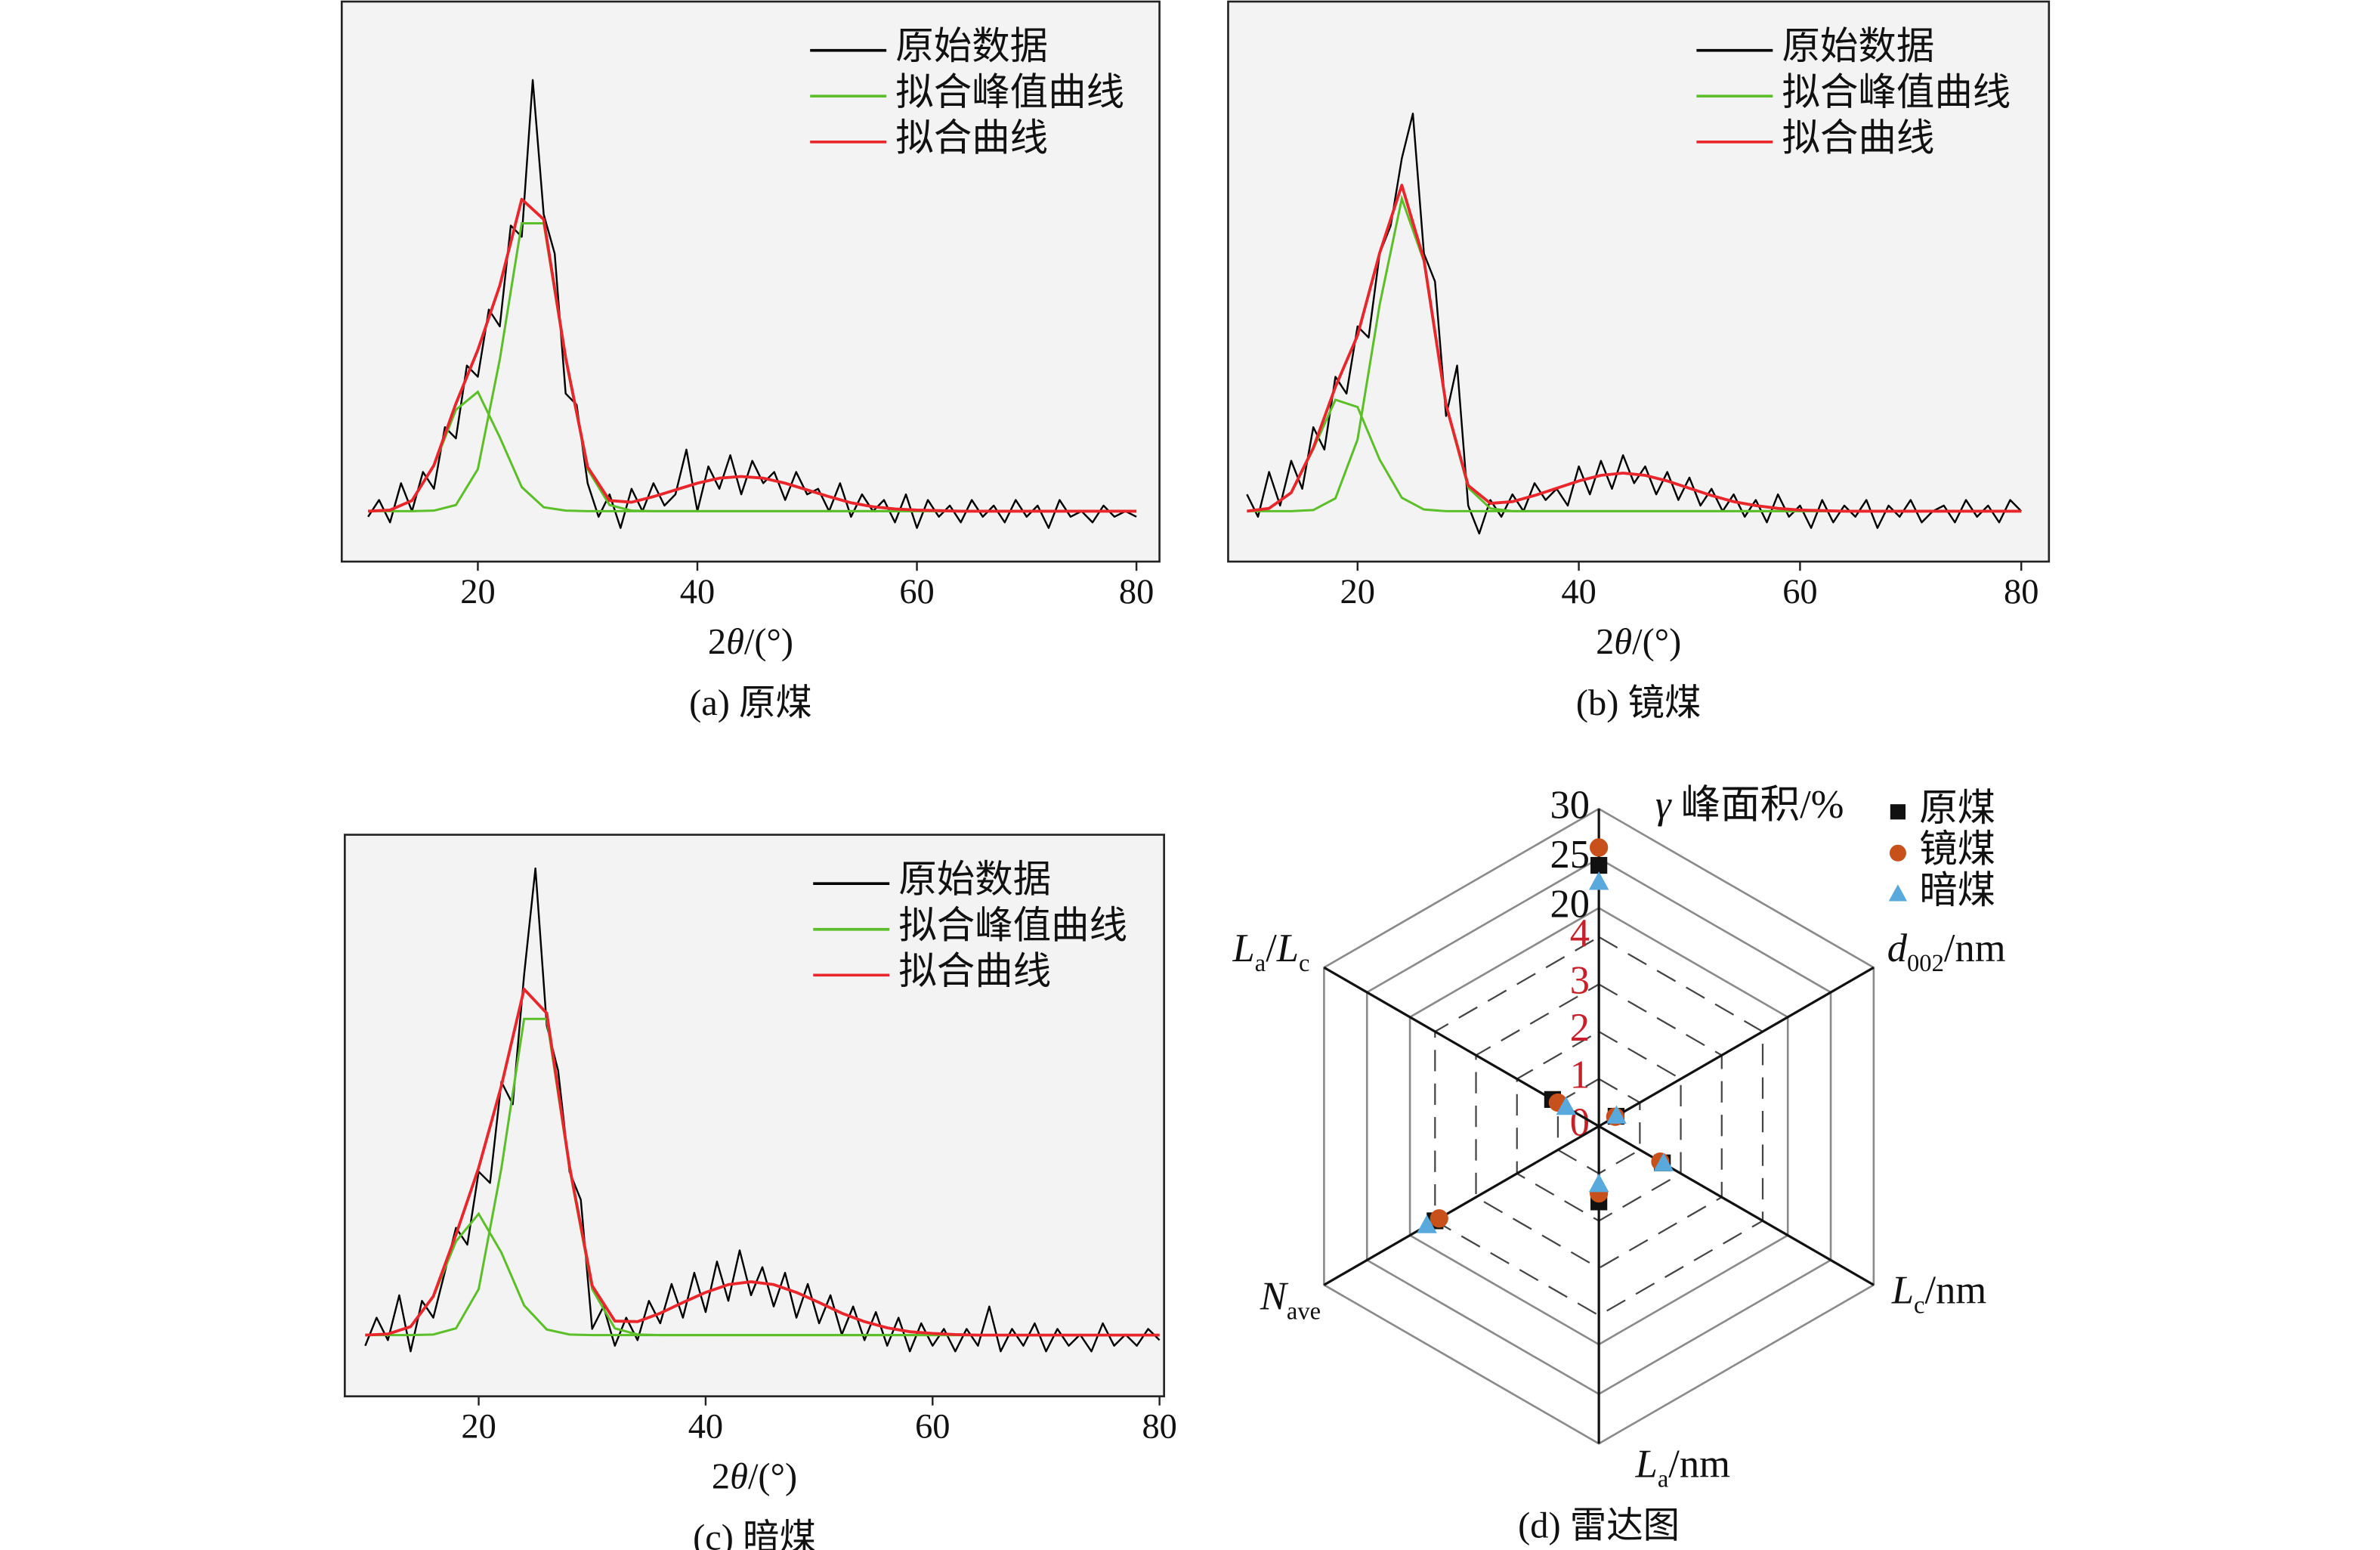 The width and height of the screenshot is (2380, 1550). I want to click on label-part: /, so click(1271, 948).